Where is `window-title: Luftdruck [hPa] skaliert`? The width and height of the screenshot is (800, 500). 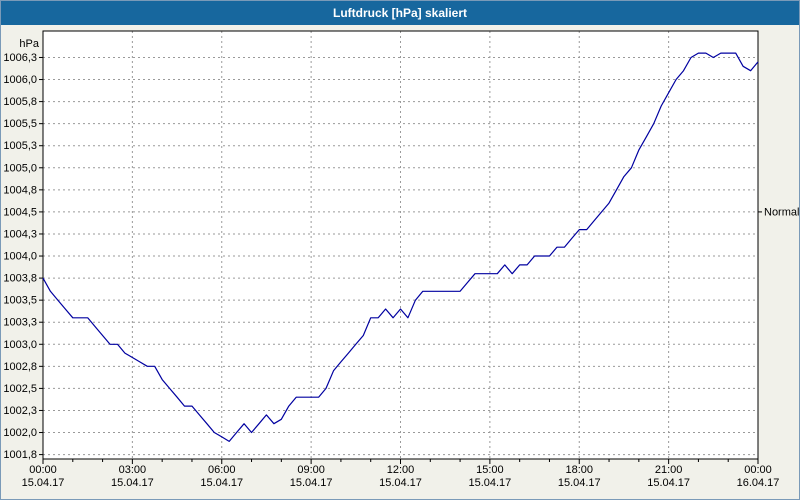 window-title: Luftdruck [hPa] skaliert is located at coordinates (400, 13).